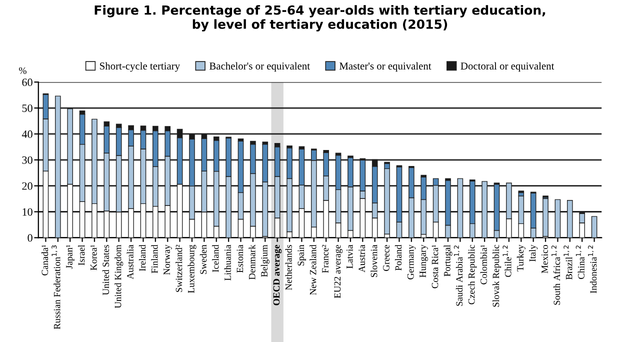  I want to click on legend-label: Short-cycle tertiary, so click(140, 67).